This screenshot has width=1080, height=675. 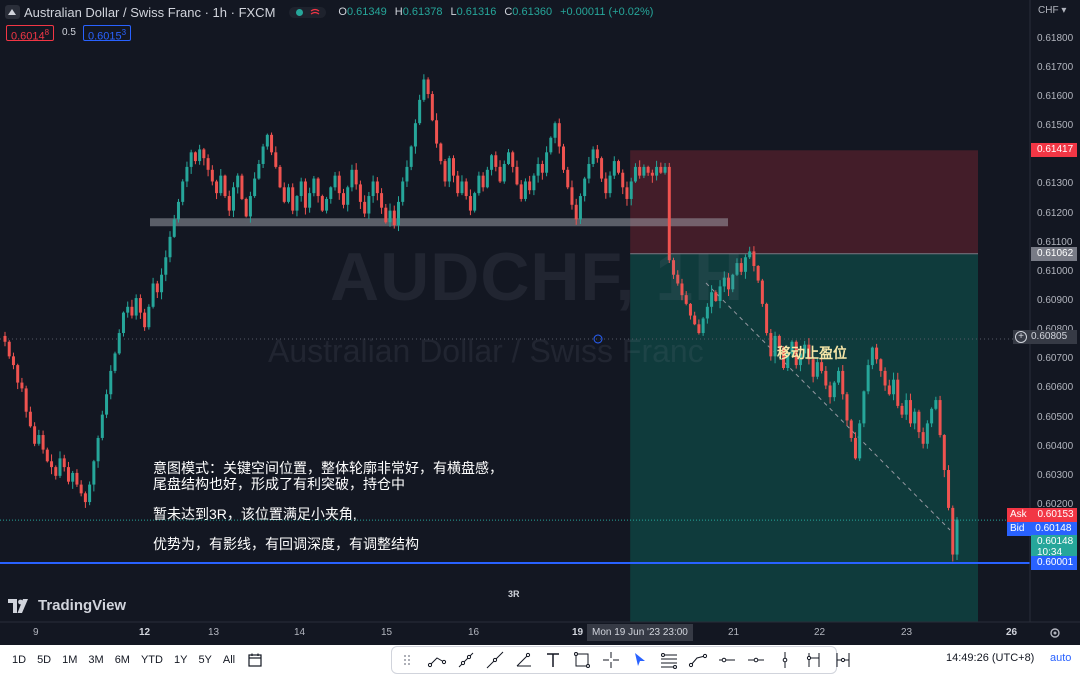 I want to click on timeframe-ytd: YTD, so click(x=151, y=660).